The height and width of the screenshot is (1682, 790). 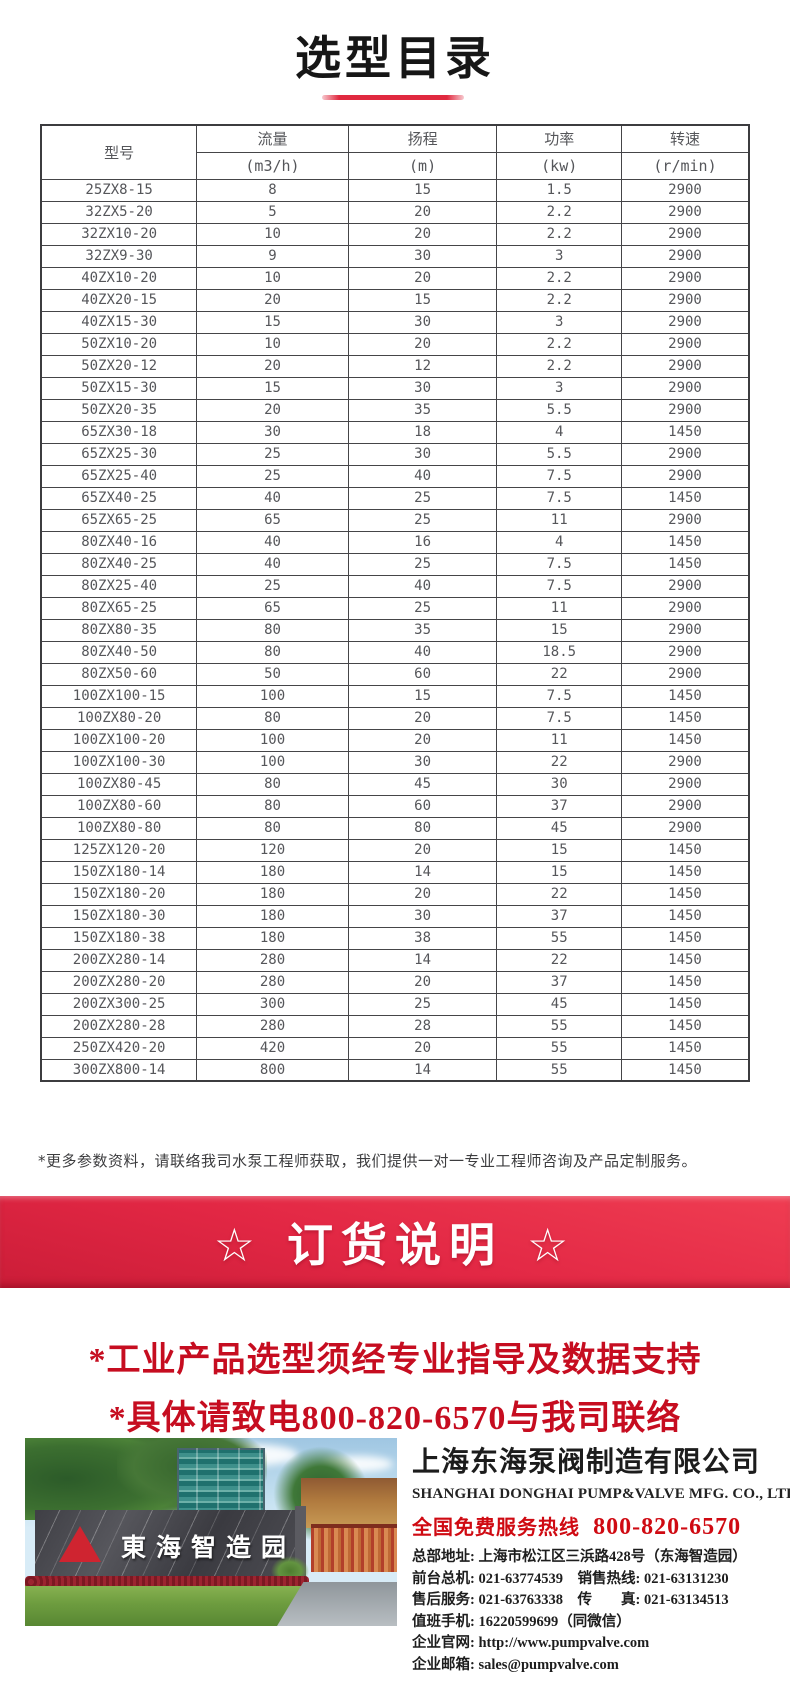 I want to click on table-row: 125ZX120-20 120 20 15 1450, so click(x=395, y=850).